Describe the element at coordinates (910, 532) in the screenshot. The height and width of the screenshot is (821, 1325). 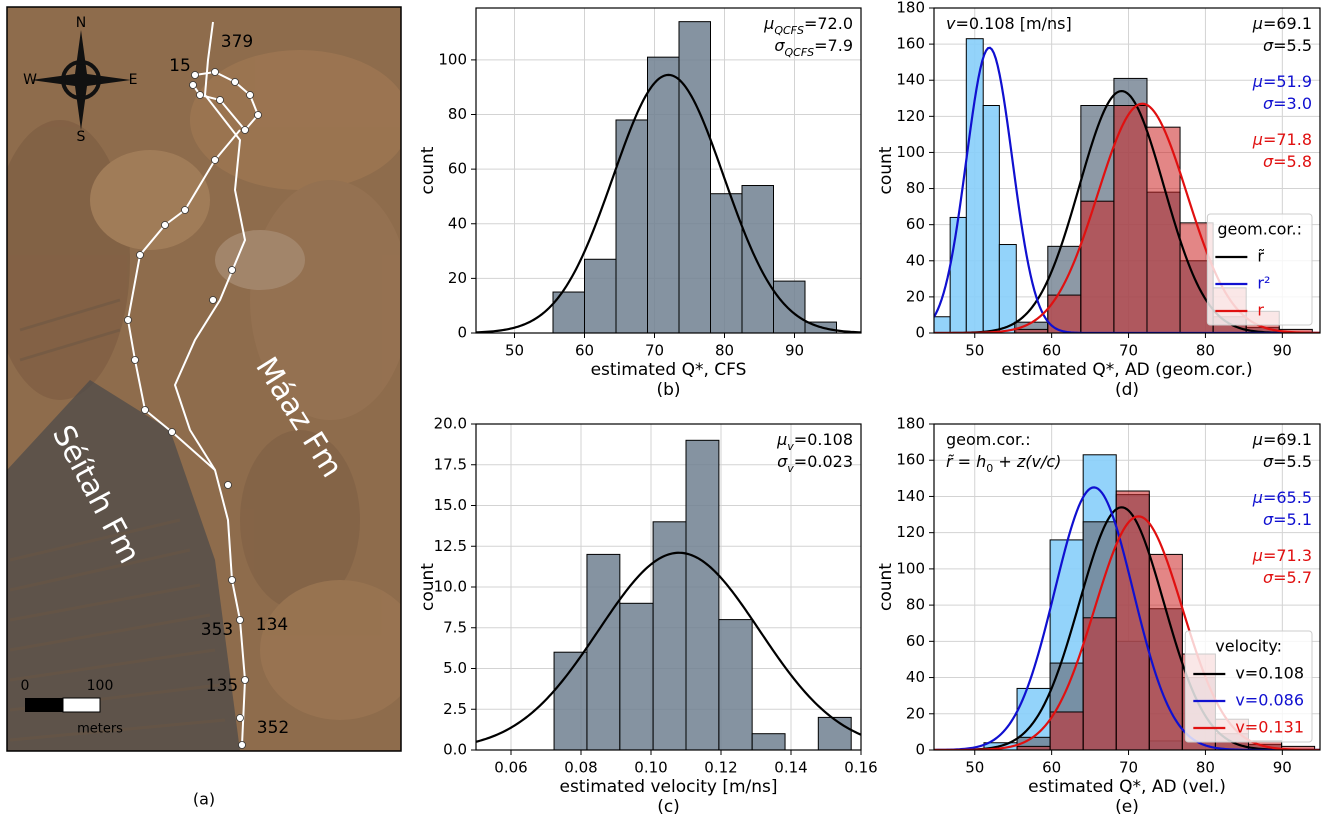
I see `y-tick-label: 120` at that location.